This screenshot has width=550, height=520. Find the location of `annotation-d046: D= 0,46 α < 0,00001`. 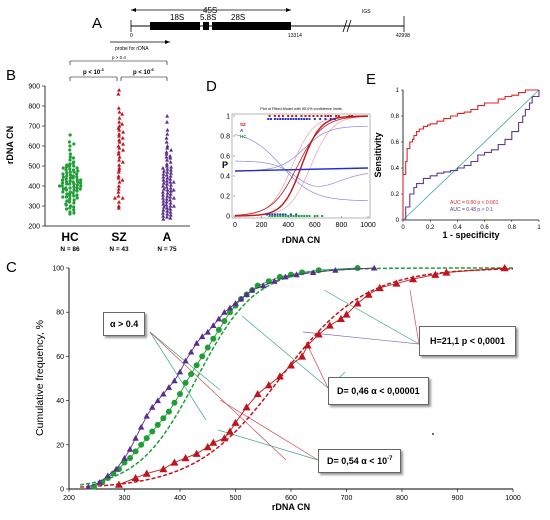

annotation-d046: D= 0,46 α < 0,00001 is located at coordinates (378, 391).